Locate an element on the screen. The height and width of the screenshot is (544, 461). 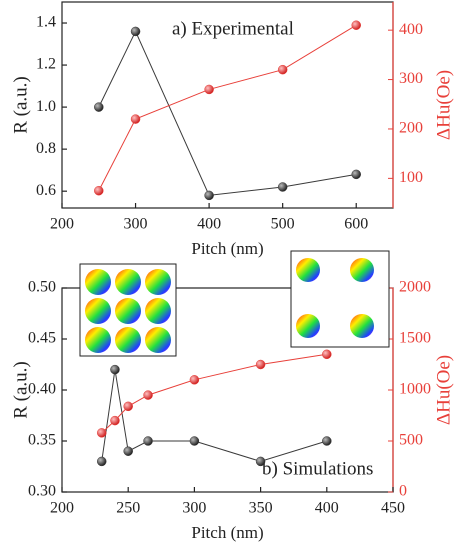
y-tick-label: 0.8 is located at coordinates (46, 148).